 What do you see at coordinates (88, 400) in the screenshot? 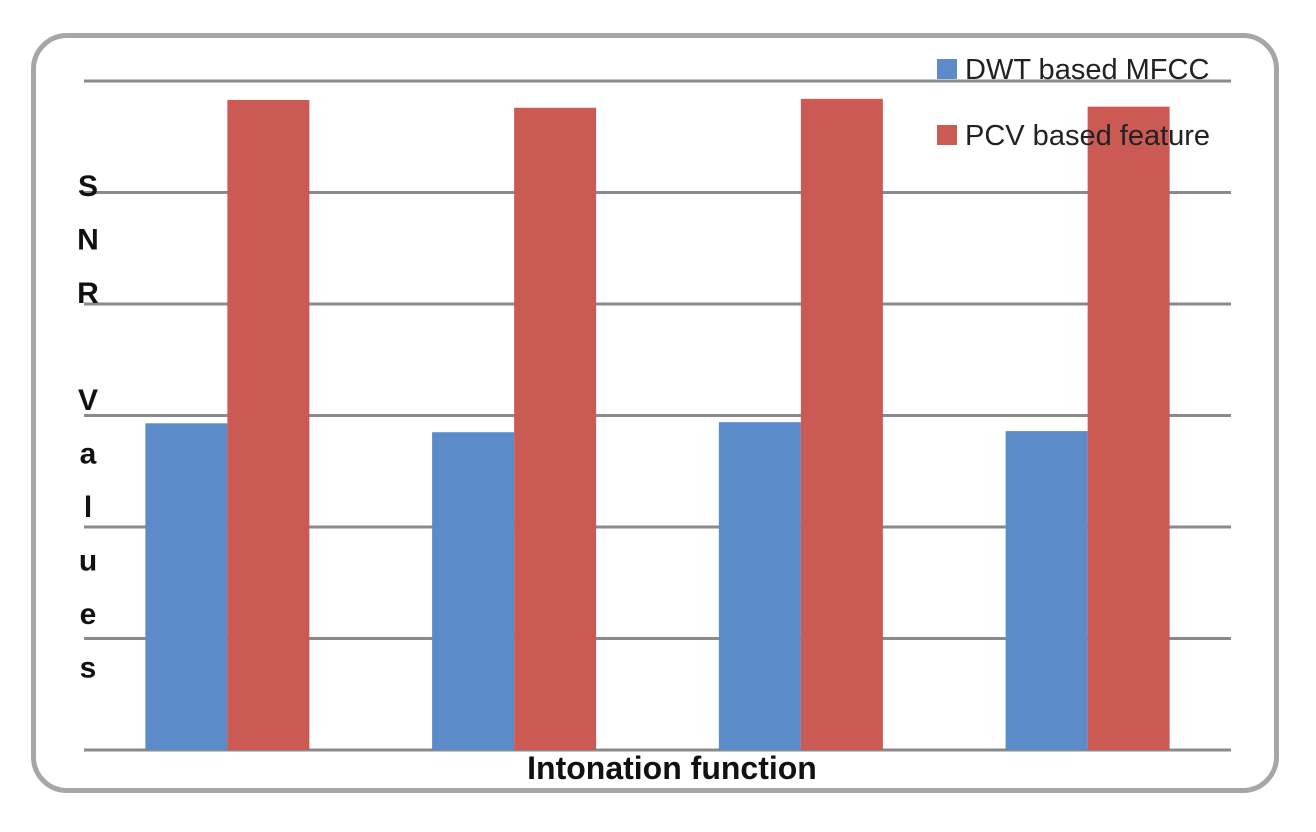
I see `y-axis-title-char: V` at bounding box center [88, 400].